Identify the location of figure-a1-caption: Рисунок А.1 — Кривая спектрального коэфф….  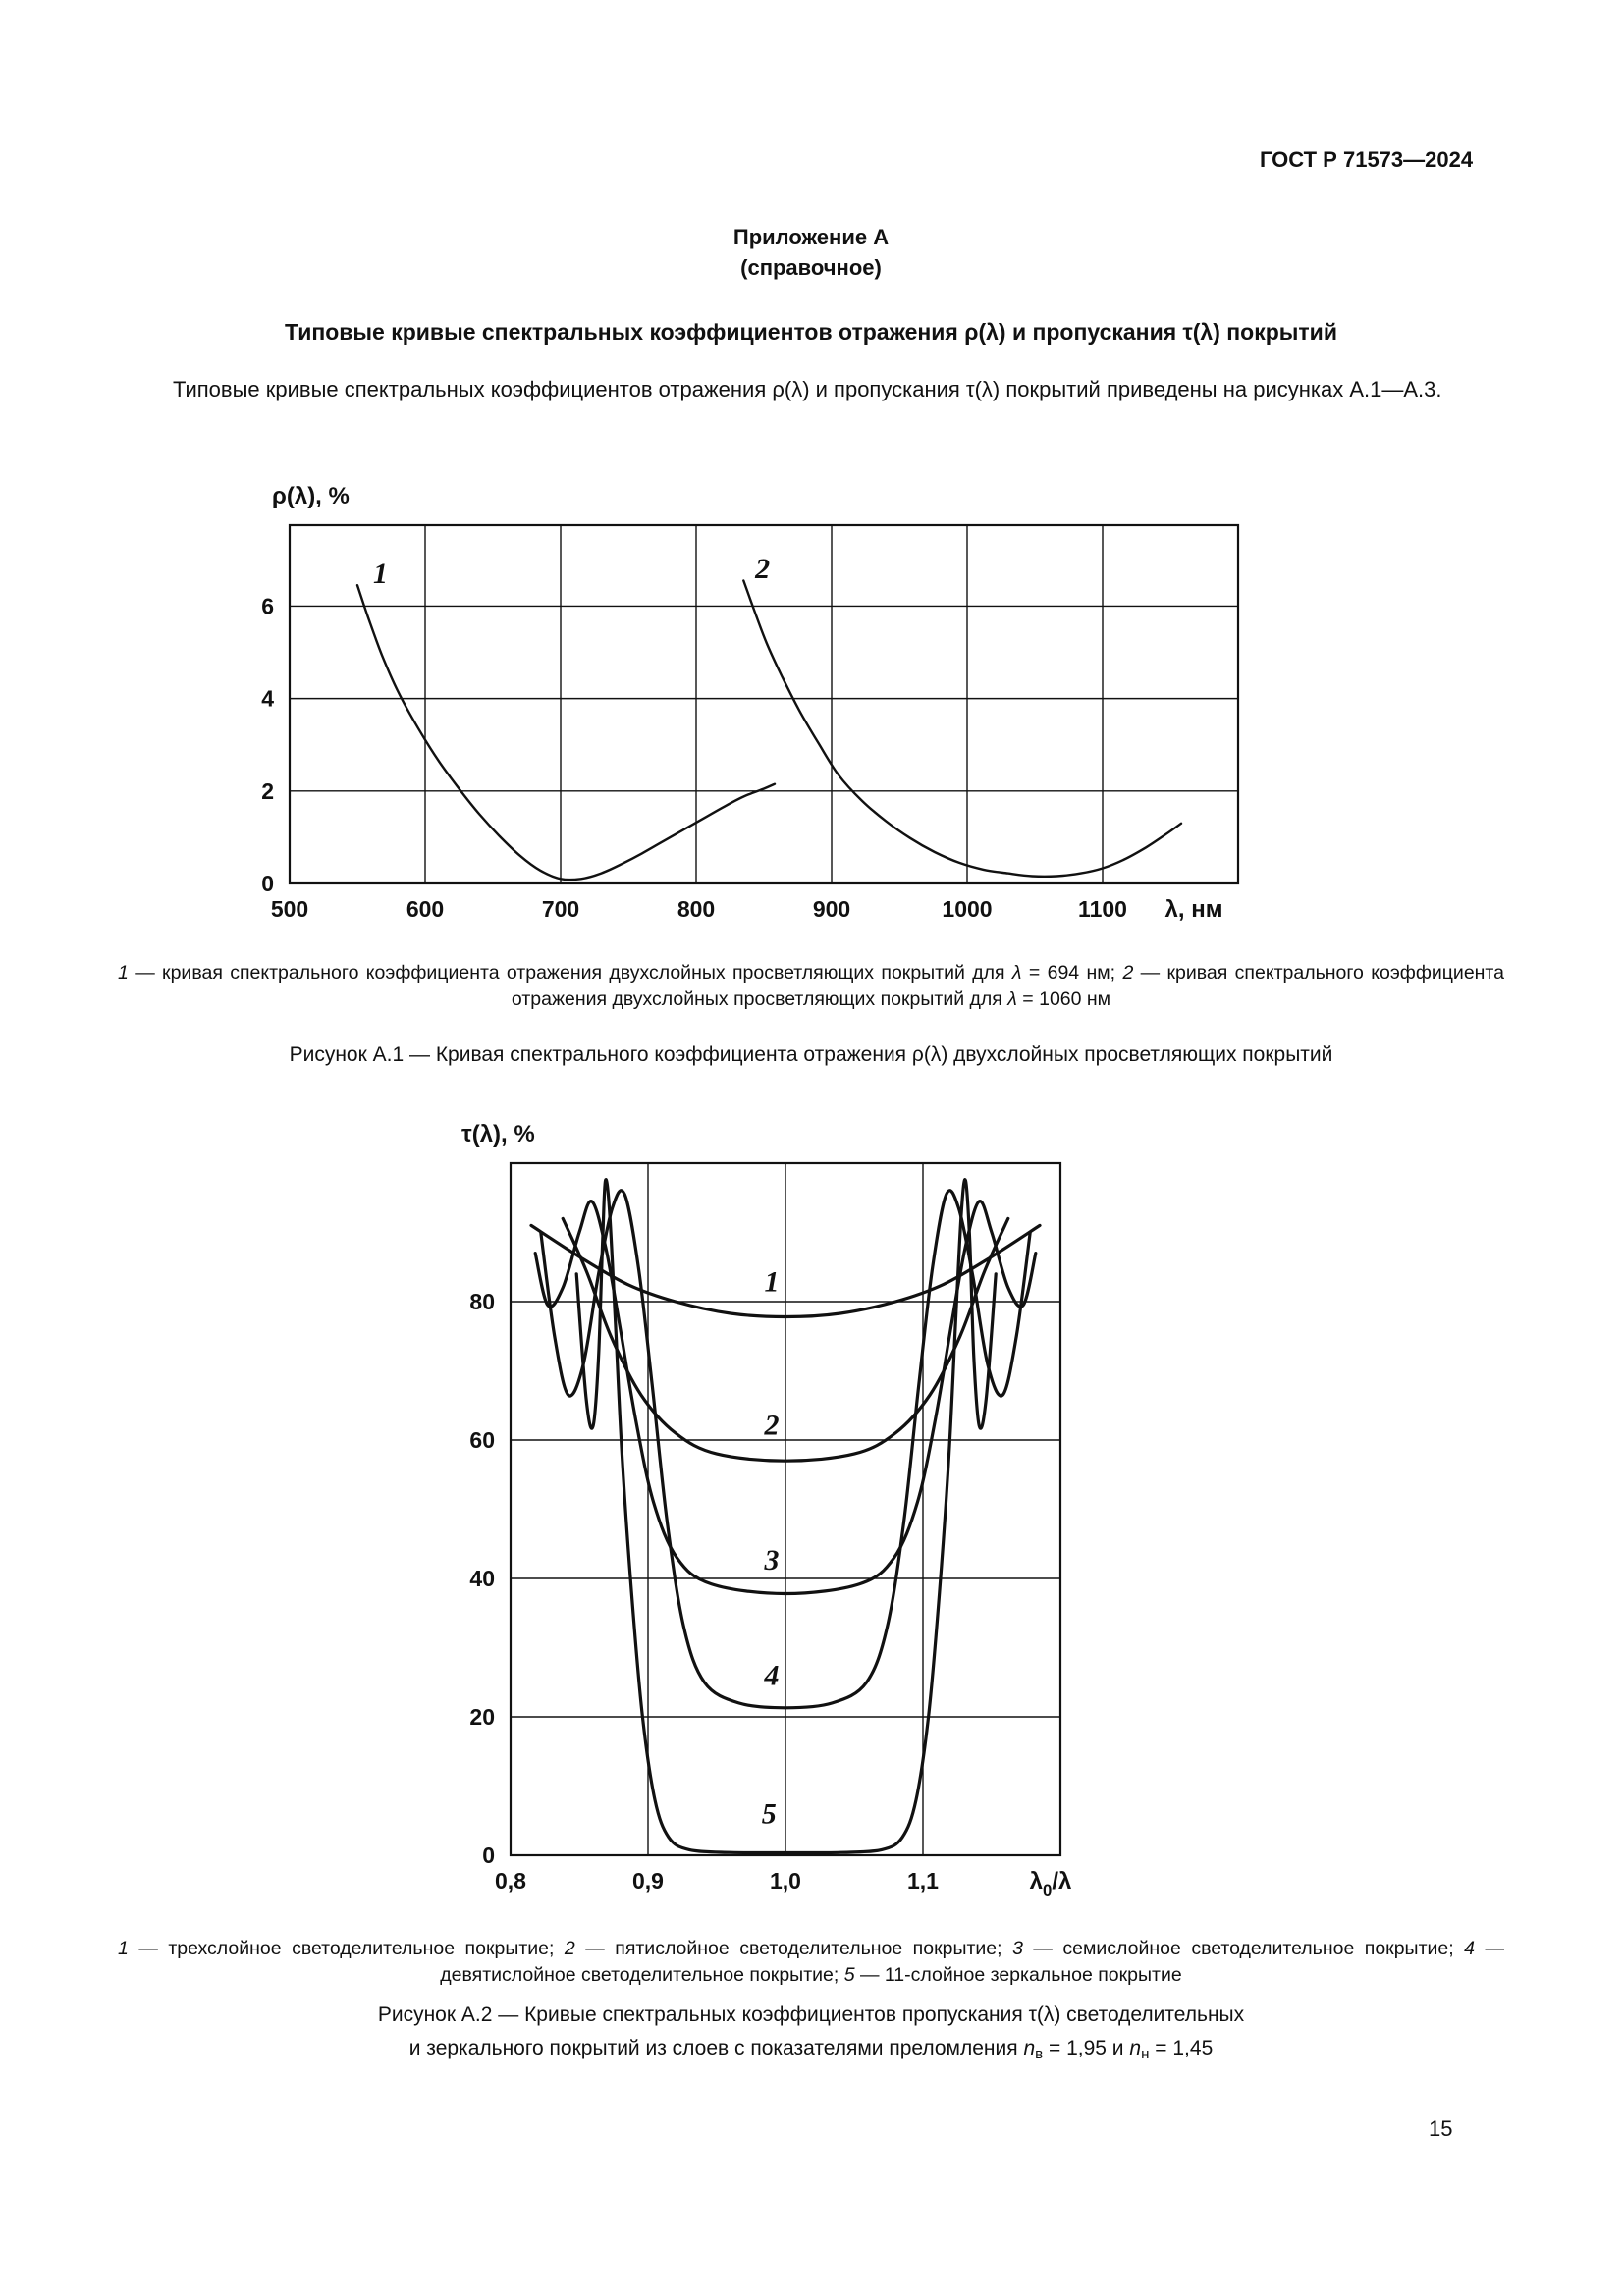
(811, 1055).